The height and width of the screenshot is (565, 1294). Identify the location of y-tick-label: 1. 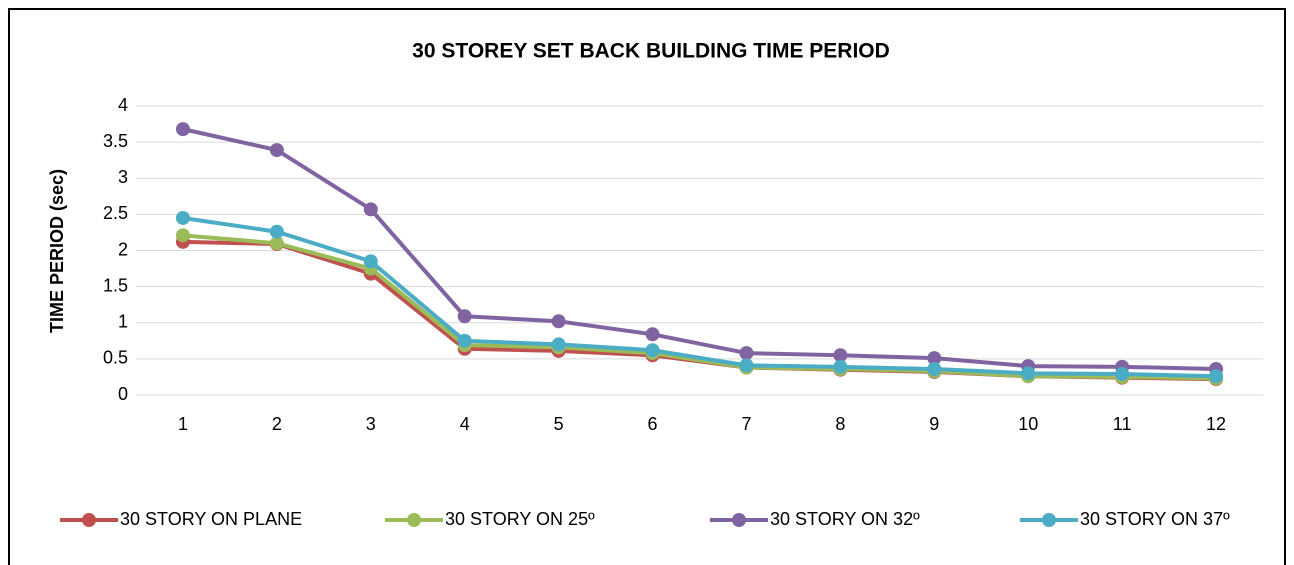
(123, 322).